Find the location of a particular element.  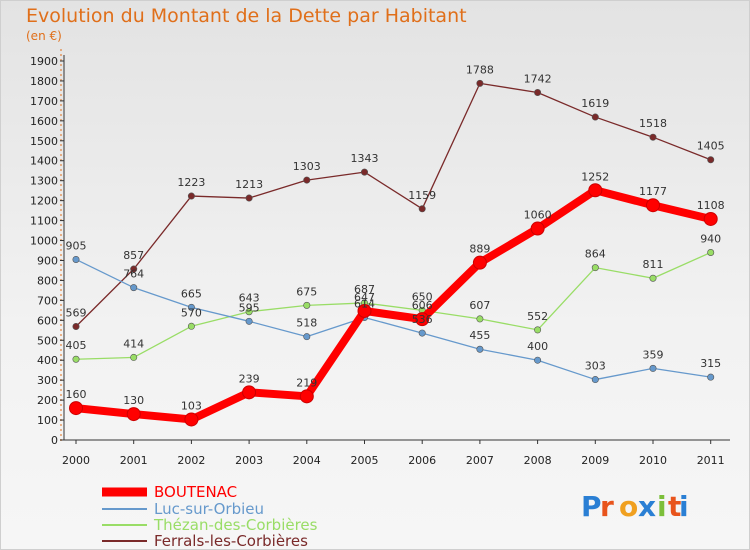

logo-letter: i is located at coordinates (662, 506).